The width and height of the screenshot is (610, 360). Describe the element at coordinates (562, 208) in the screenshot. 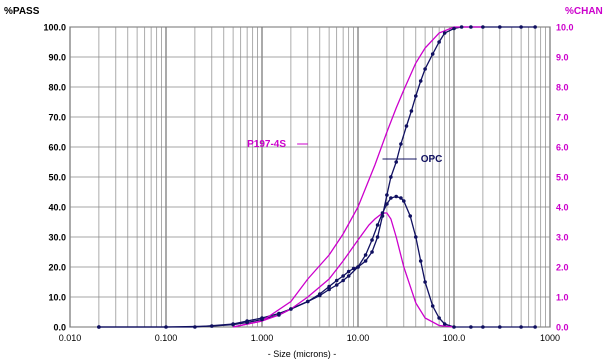

I see `y-right-tick-label: 4.0` at that location.